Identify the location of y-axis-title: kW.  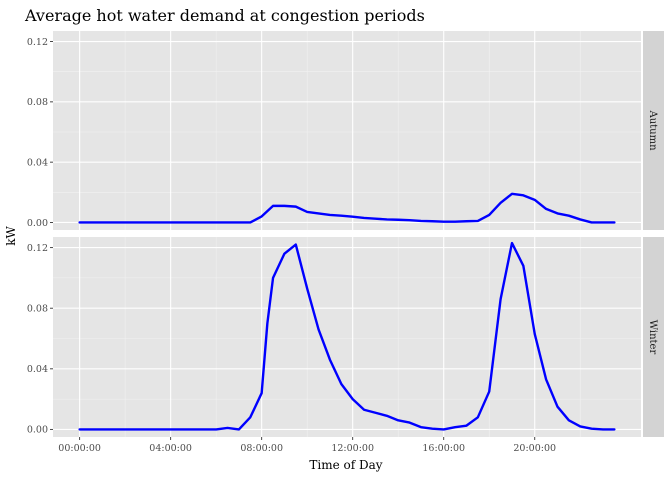
(11, 236).